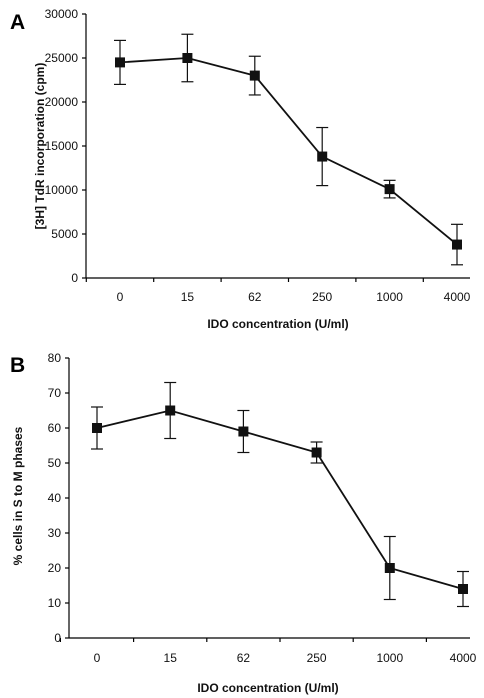  Describe the element at coordinates (17, 22) in the screenshot. I see `panel-a-letter: A` at that location.